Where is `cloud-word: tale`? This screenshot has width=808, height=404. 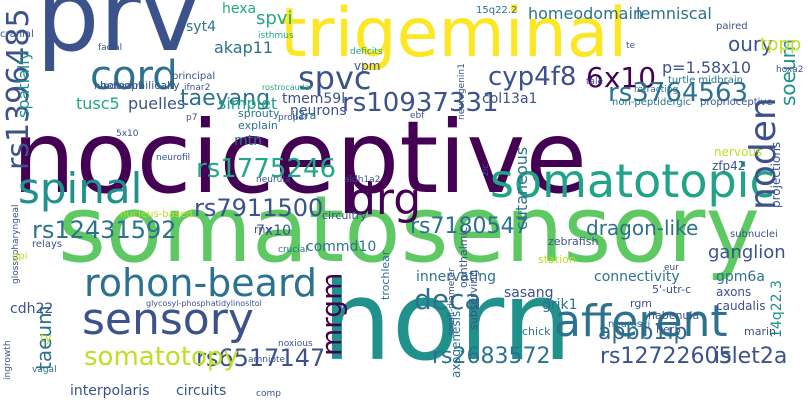
cloud-word: tale is located at coordinates (595, 82).